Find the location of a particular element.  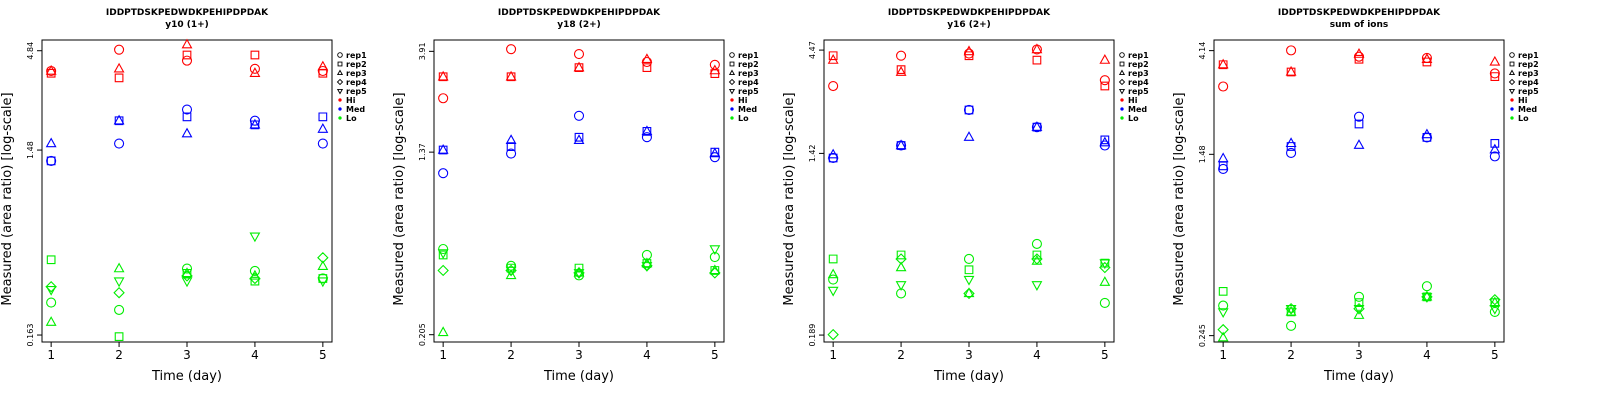

legend-label: rep2 is located at coordinates (356, 64).